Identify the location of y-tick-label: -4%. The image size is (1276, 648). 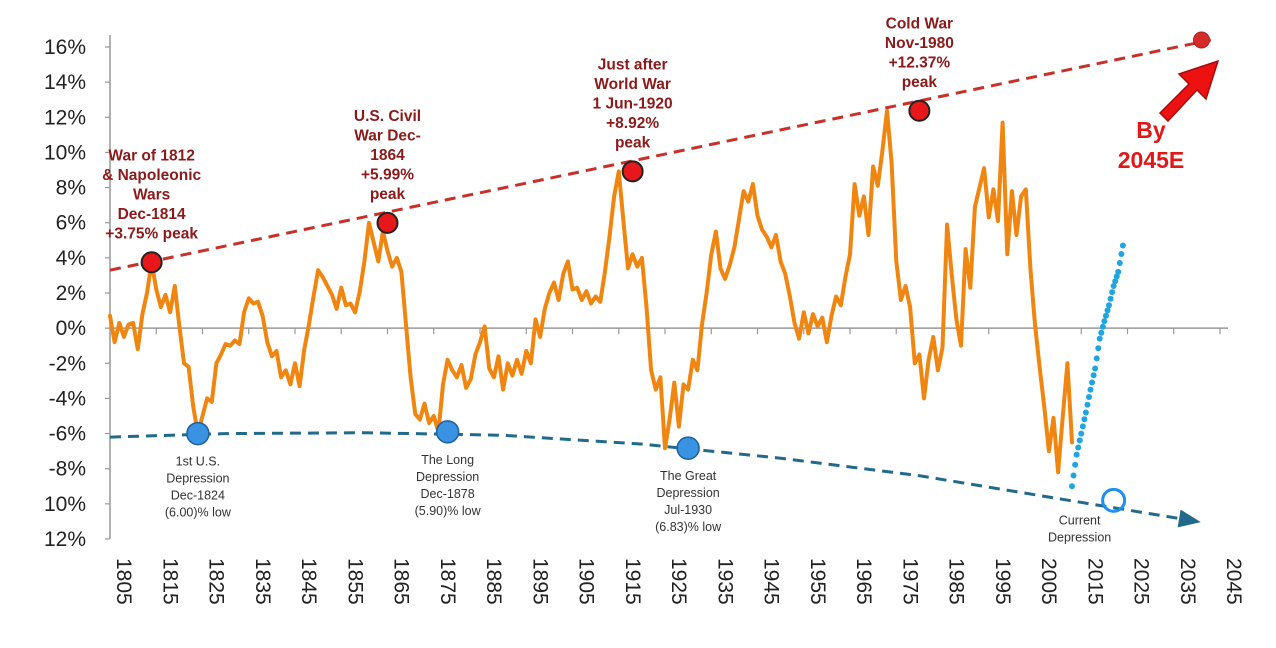
(67, 398).